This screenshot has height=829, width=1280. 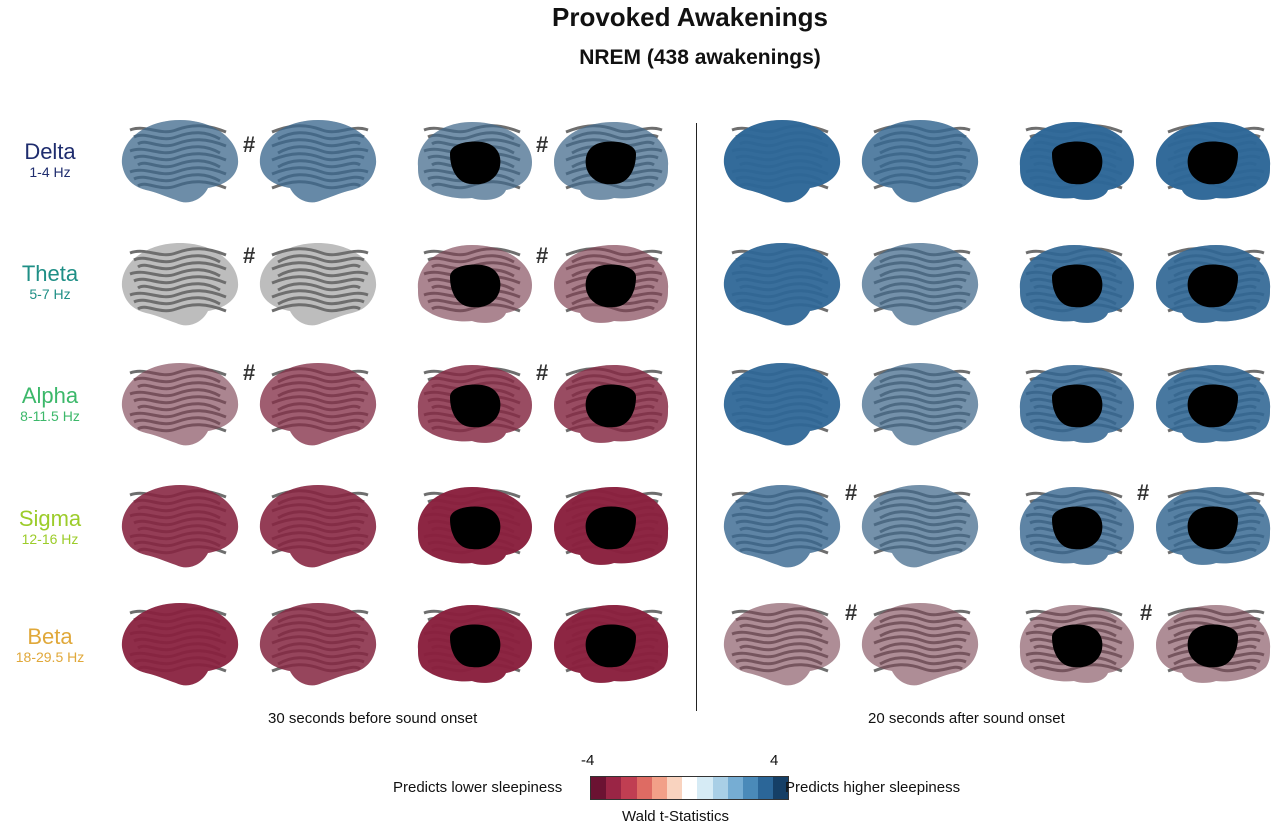 What do you see at coordinates (690, 17) in the screenshot?
I see `figure-title: Provoked Awakenings` at bounding box center [690, 17].